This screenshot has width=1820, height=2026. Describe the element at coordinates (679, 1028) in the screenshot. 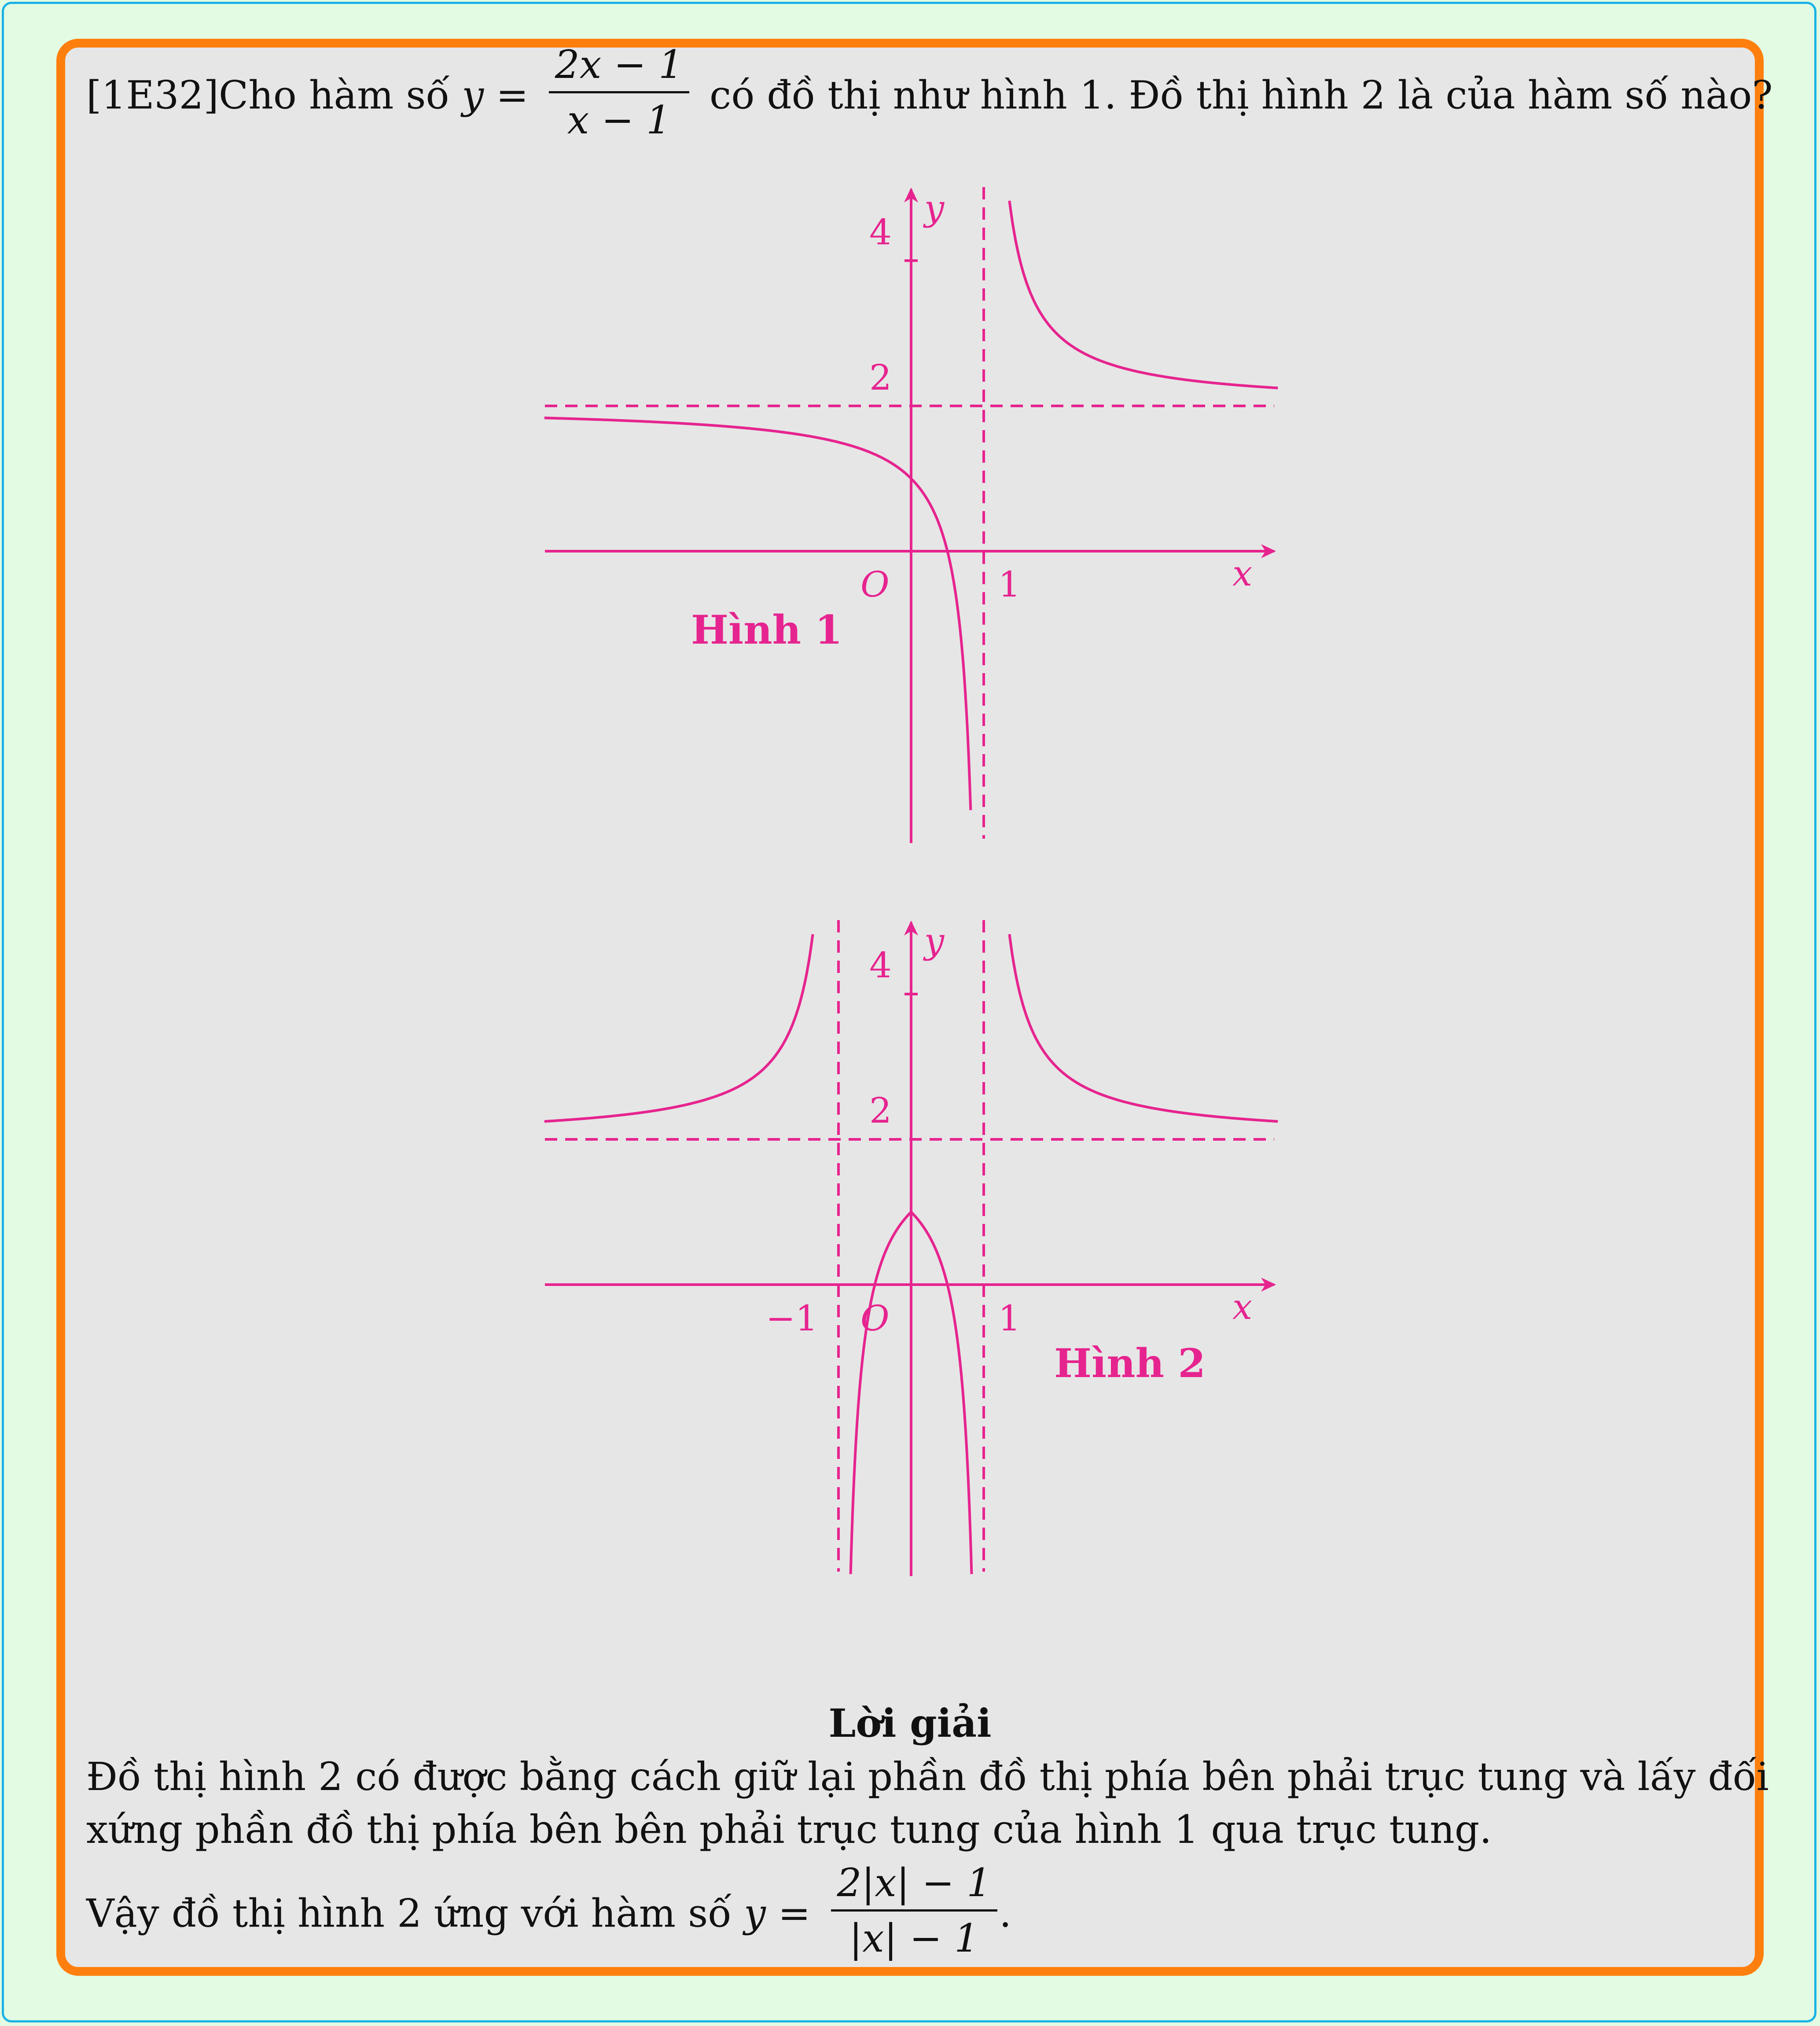

I see `fig2-curve-far-left-branch` at that location.